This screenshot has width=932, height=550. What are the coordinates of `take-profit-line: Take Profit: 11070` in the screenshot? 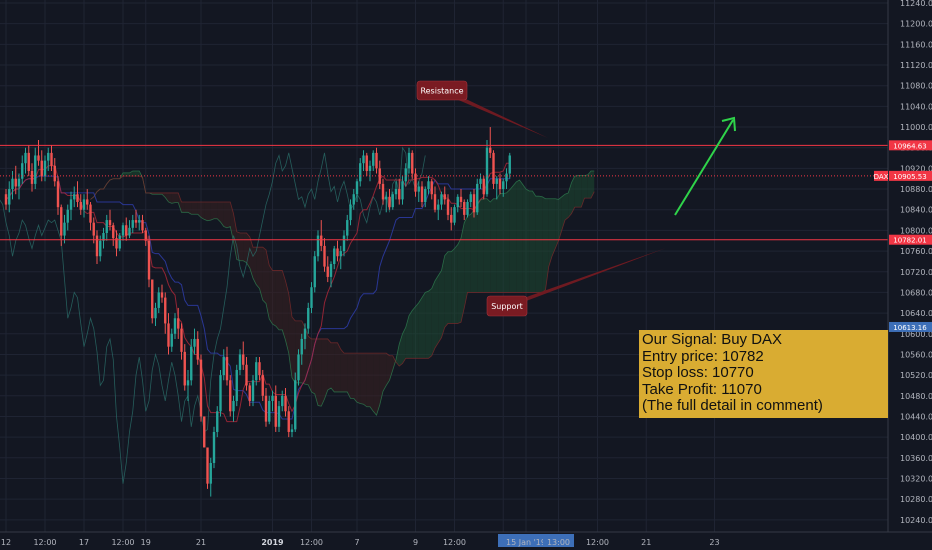 It's located at (702, 389).